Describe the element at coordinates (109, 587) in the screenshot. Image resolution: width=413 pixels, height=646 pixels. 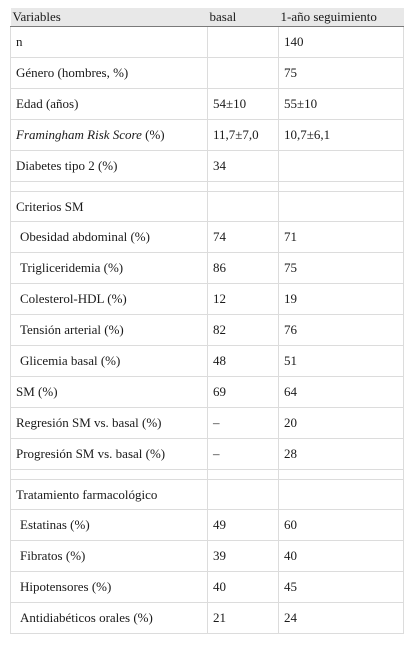
I see `row-label: Hipotensores (%)` at that location.